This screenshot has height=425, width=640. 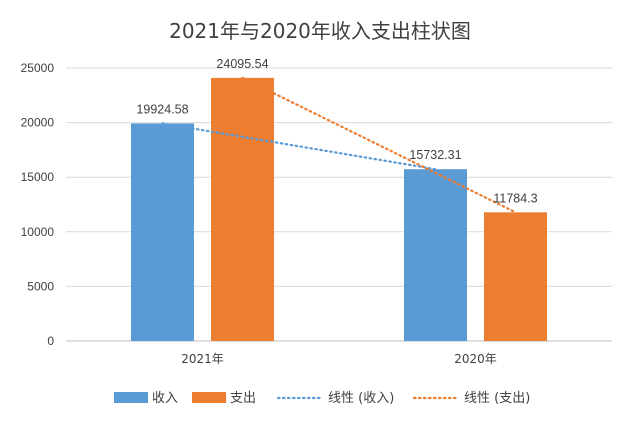 What do you see at coordinates (339, 359) in the screenshot?
I see `x-axis: 2021年 2020年` at bounding box center [339, 359].